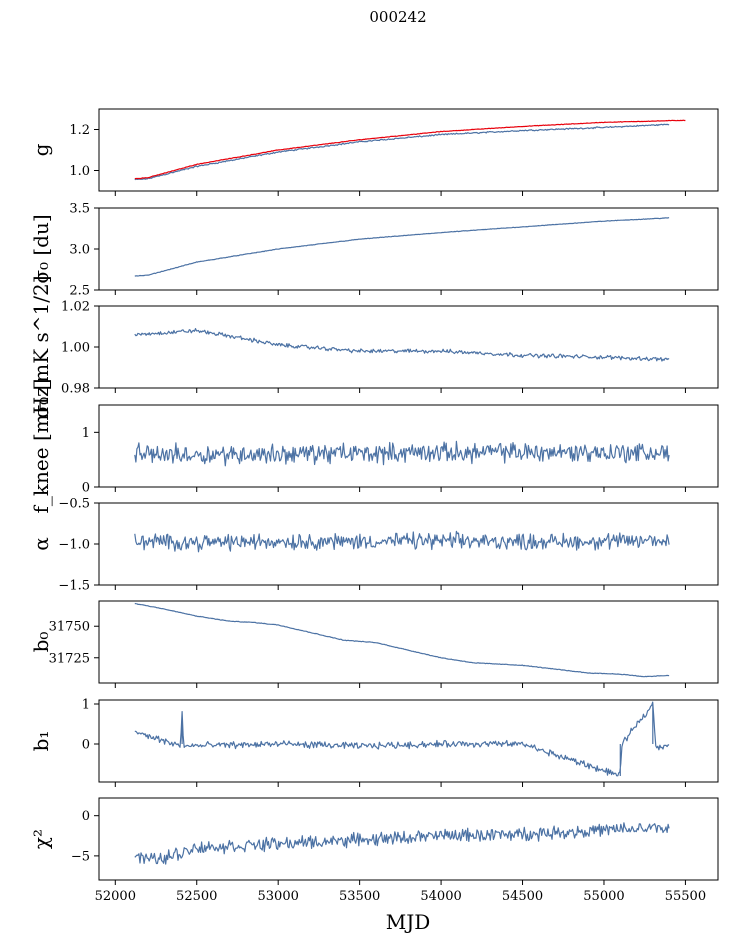  Describe the element at coordinates (41, 346) in the screenshot. I see `y-axis-label: σ₀ [mK s^1/2]` at that location.